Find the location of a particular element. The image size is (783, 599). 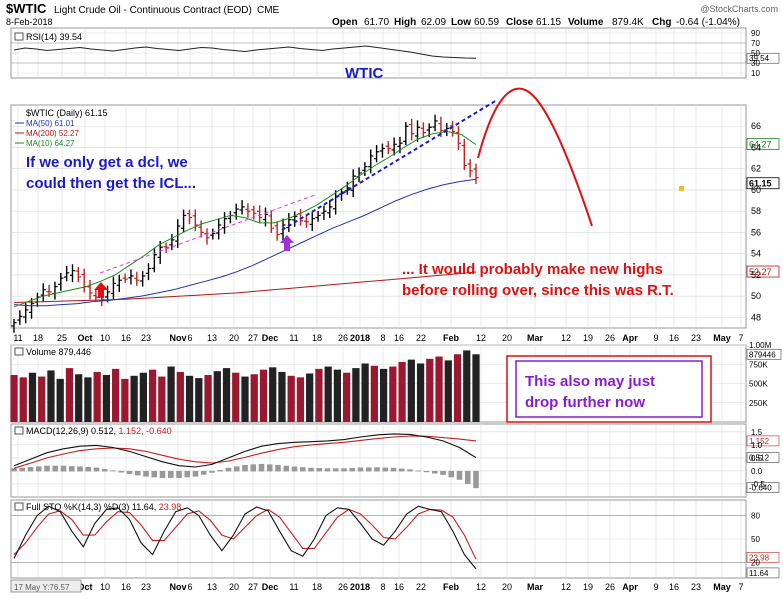

rsi-tick-label: 70 is located at coordinates (755, 43).